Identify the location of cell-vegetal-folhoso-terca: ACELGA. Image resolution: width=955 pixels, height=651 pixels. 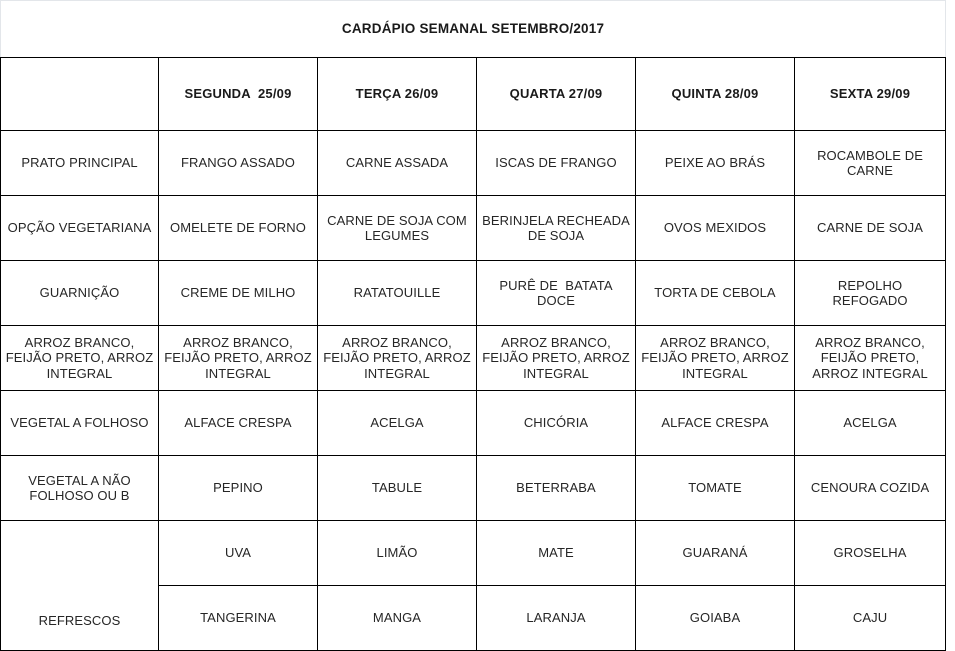
(397, 423).